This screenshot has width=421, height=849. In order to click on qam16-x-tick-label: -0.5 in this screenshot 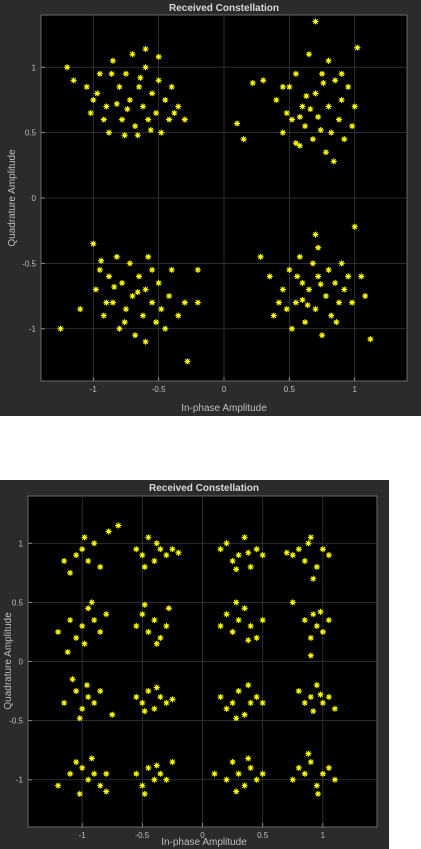, I will do `click(142, 835)`.